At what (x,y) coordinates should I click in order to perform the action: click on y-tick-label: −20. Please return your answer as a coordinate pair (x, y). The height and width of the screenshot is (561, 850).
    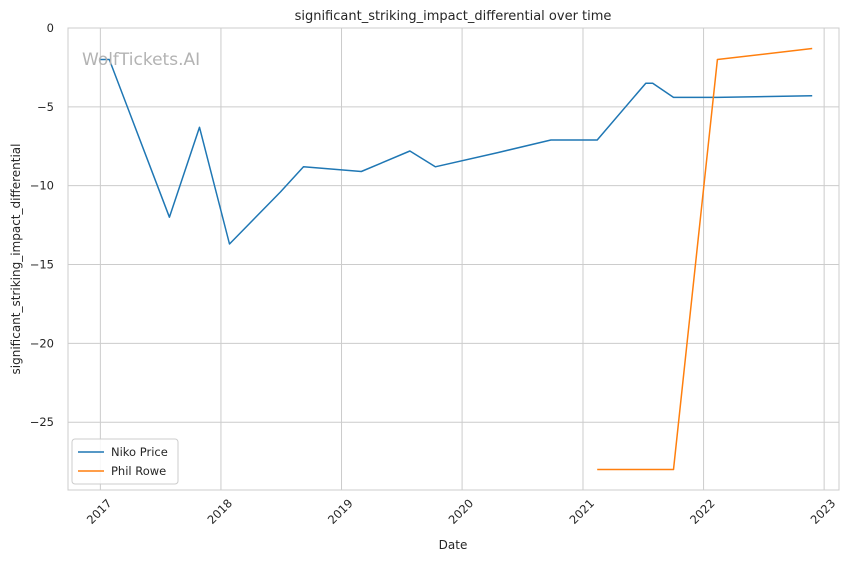
    Looking at the image, I should click on (42, 343).